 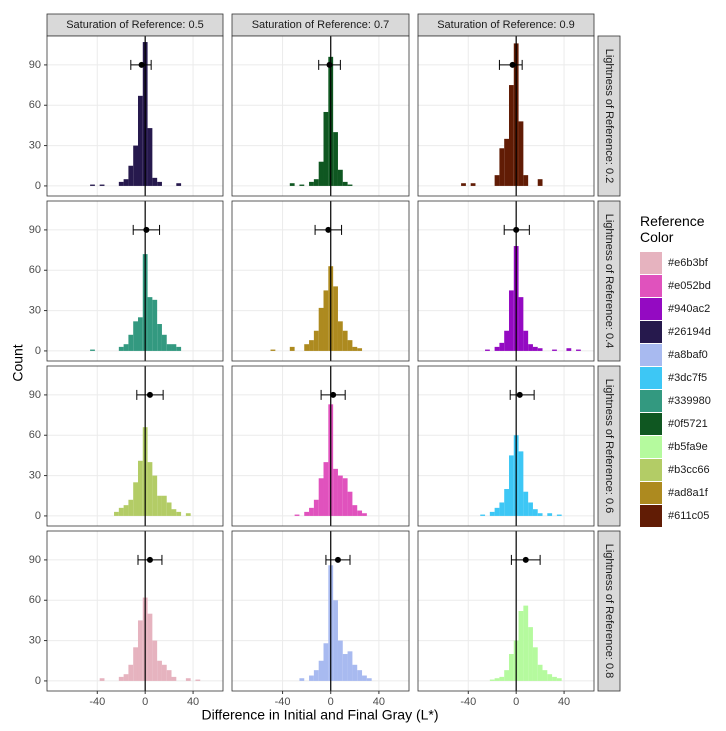 I want to click on legend-item: #a8baf0, so click(x=680, y=354).